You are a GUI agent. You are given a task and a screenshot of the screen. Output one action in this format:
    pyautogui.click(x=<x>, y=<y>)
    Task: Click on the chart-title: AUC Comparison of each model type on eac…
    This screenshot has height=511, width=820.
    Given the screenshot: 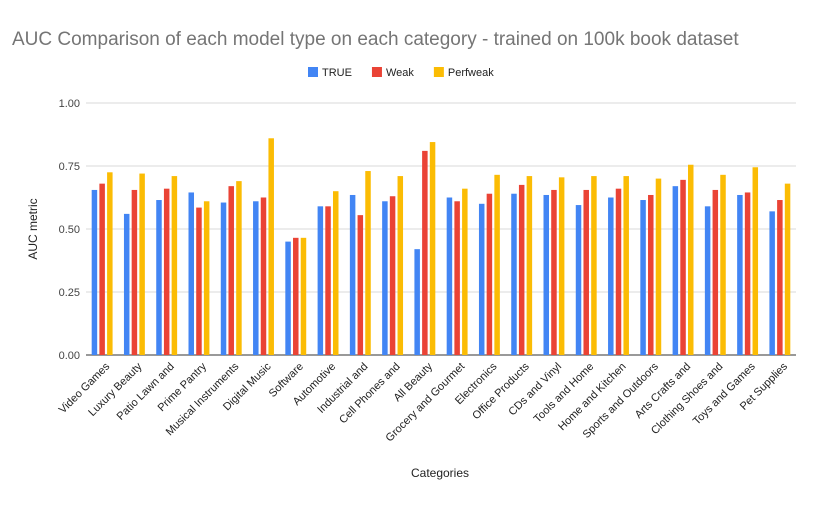 What is the action you would take?
    pyautogui.click(x=375, y=39)
    